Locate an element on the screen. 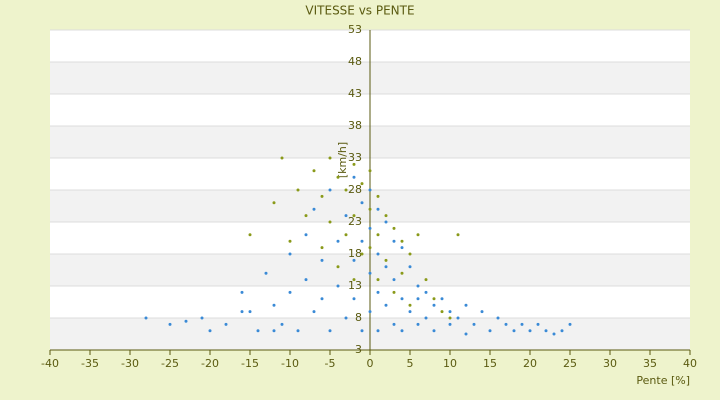  x-tick-label: -15 is located at coordinates (250, 363).